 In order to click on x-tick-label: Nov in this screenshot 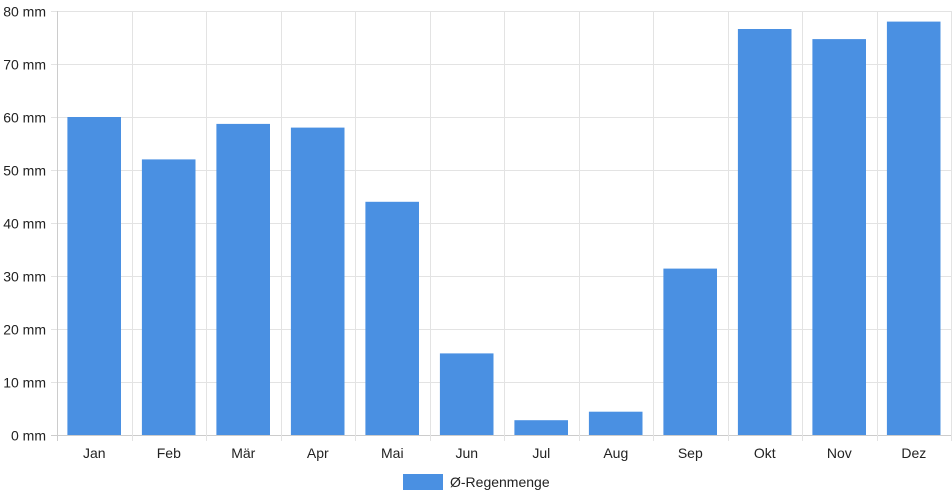, I will do `click(839, 453)`.